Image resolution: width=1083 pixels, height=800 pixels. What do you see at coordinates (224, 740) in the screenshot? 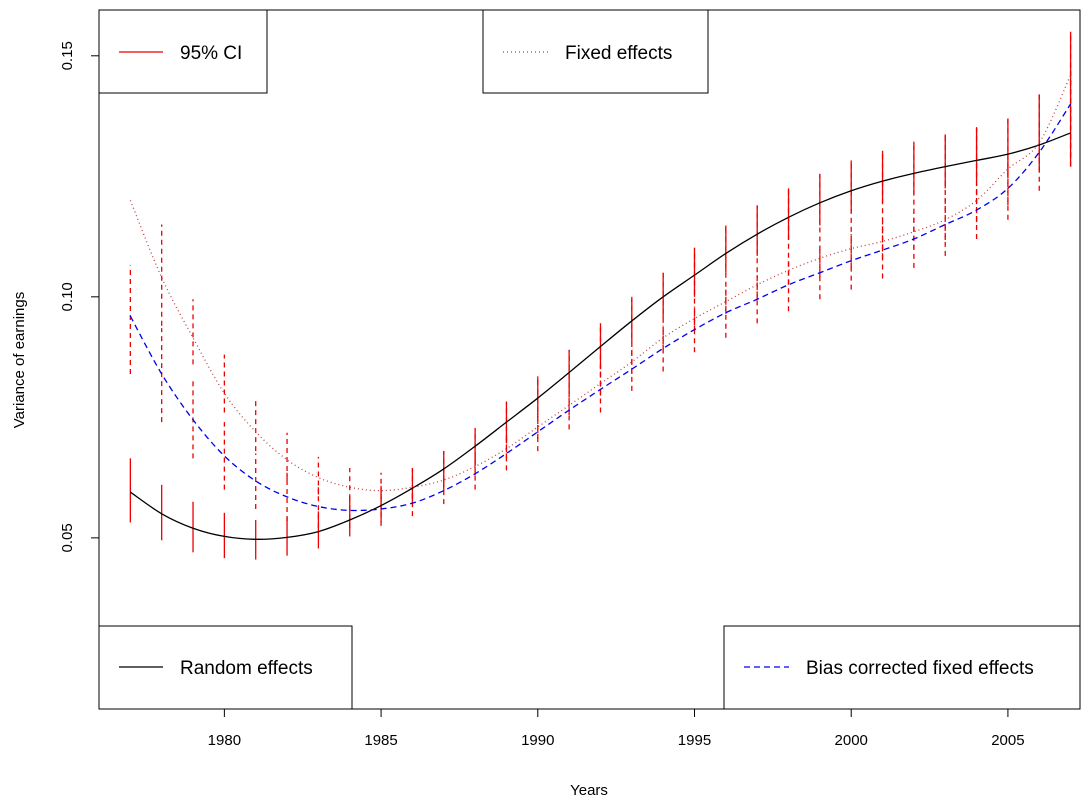
I see `x-tick-label: 1980` at bounding box center [224, 740].